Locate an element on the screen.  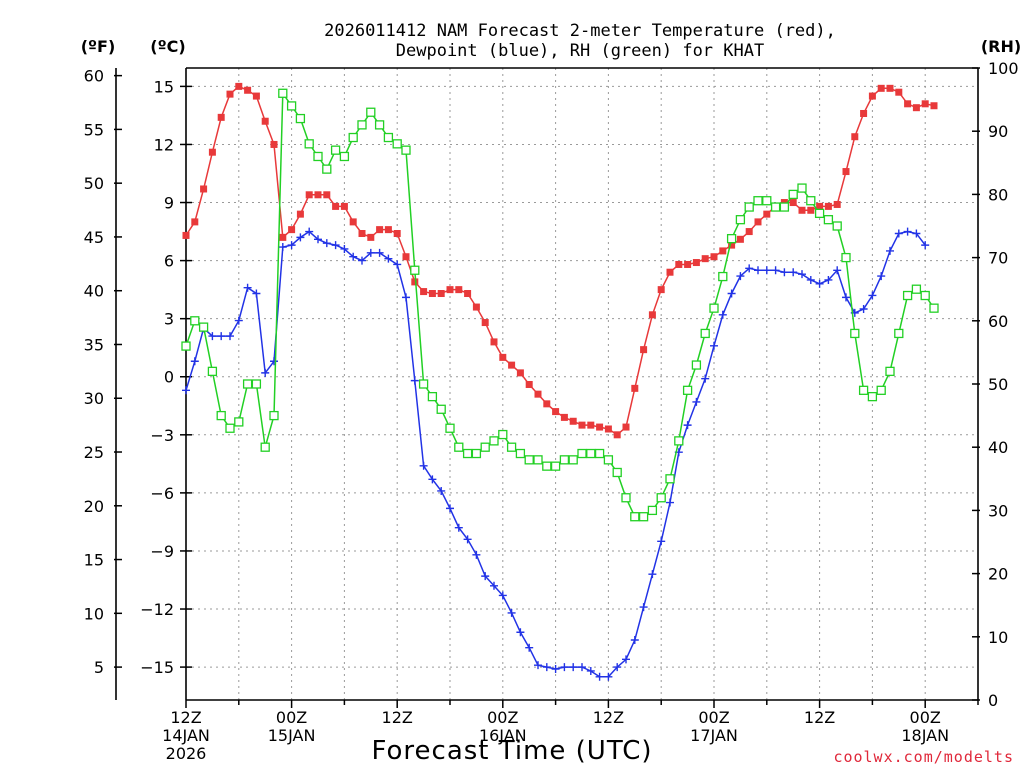
c-tick-label: −3 is located at coordinates (162, 435).